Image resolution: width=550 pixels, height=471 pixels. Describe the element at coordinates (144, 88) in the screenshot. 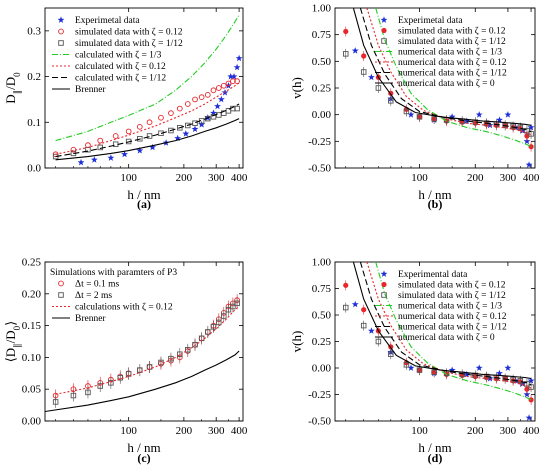

I see `plot-frame` at that location.